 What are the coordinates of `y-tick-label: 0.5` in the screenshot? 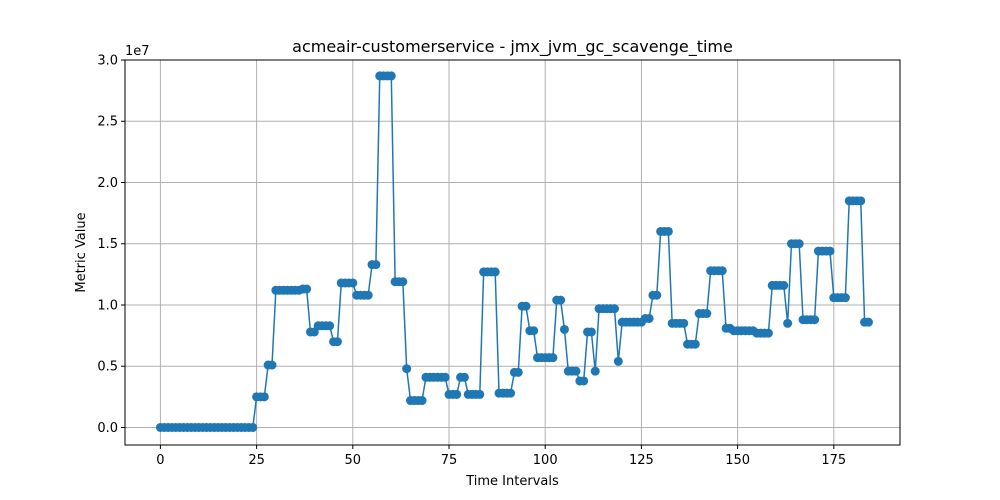 It's located at (107, 367).